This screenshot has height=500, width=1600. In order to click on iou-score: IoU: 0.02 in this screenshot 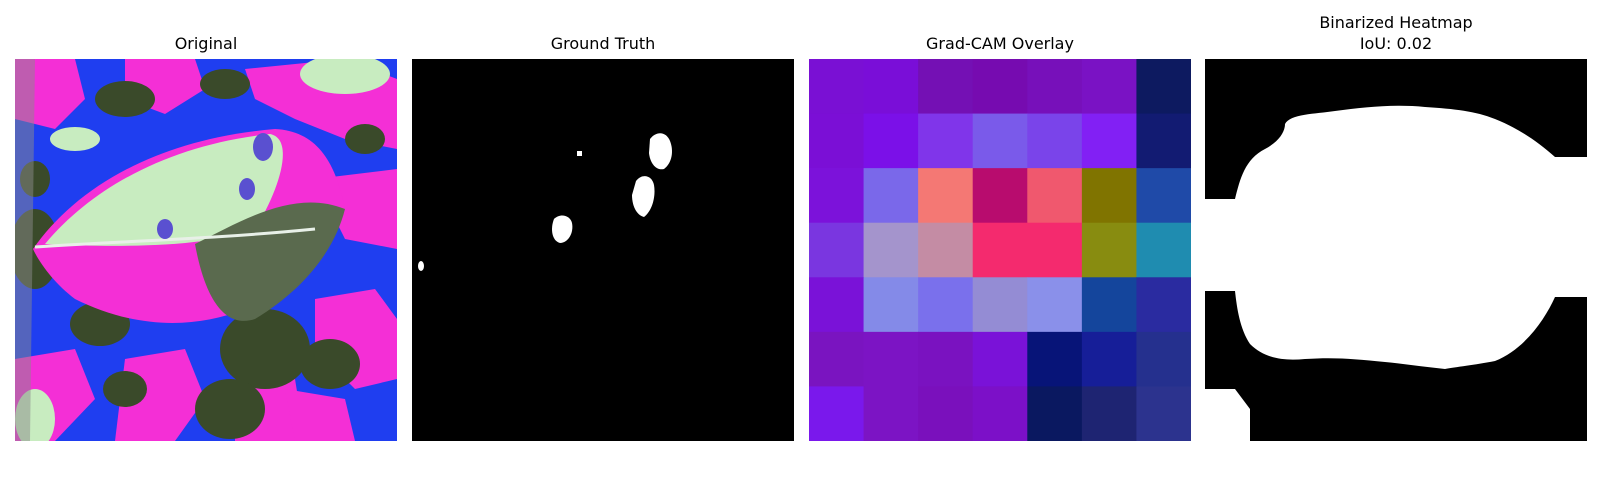, I will do `click(1396, 43)`.